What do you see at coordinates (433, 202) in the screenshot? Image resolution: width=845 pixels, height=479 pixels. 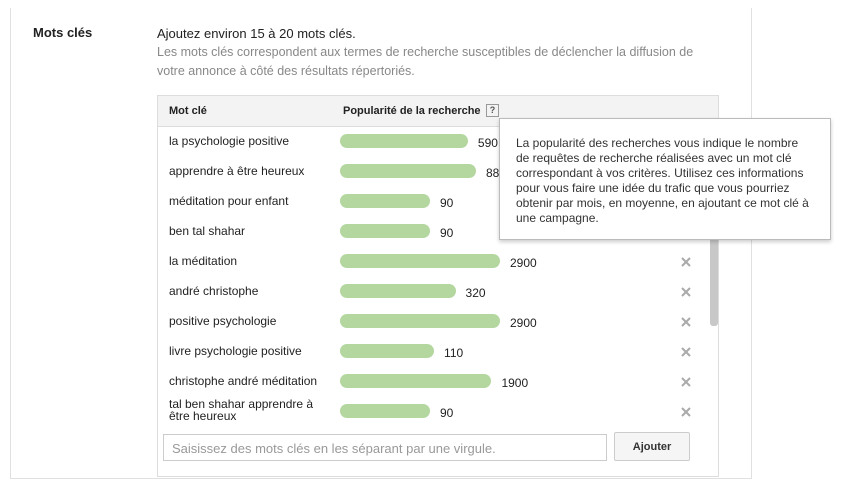 I see `keyword-row: méditation pour enfant 90` at bounding box center [433, 202].